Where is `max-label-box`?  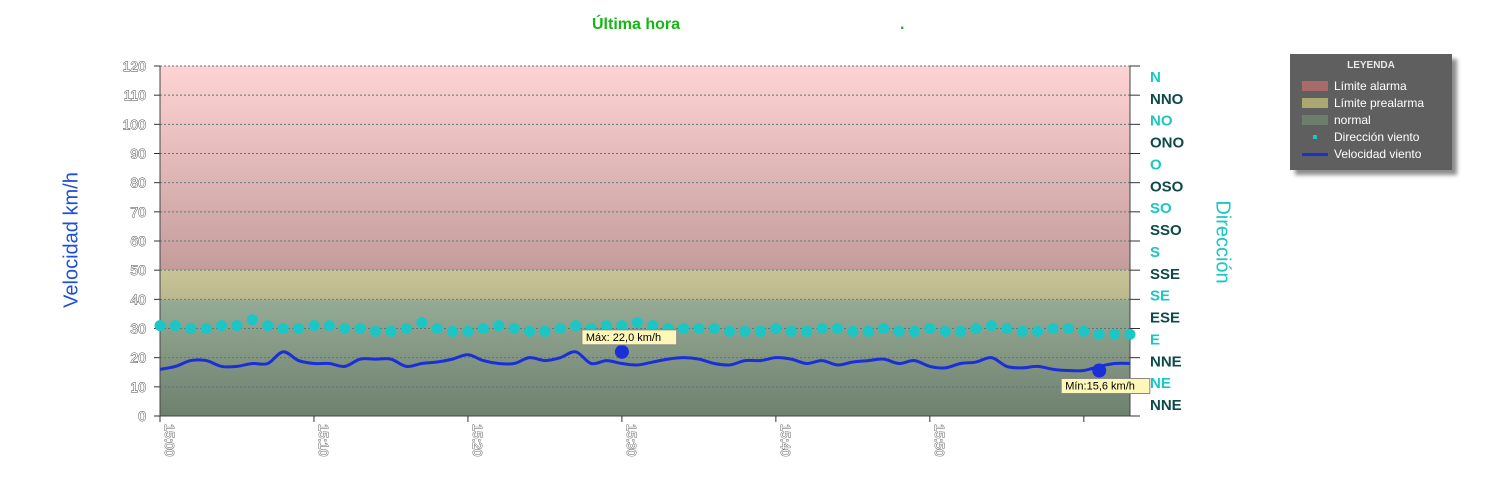 max-label-box is located at coordinates (629, 337).